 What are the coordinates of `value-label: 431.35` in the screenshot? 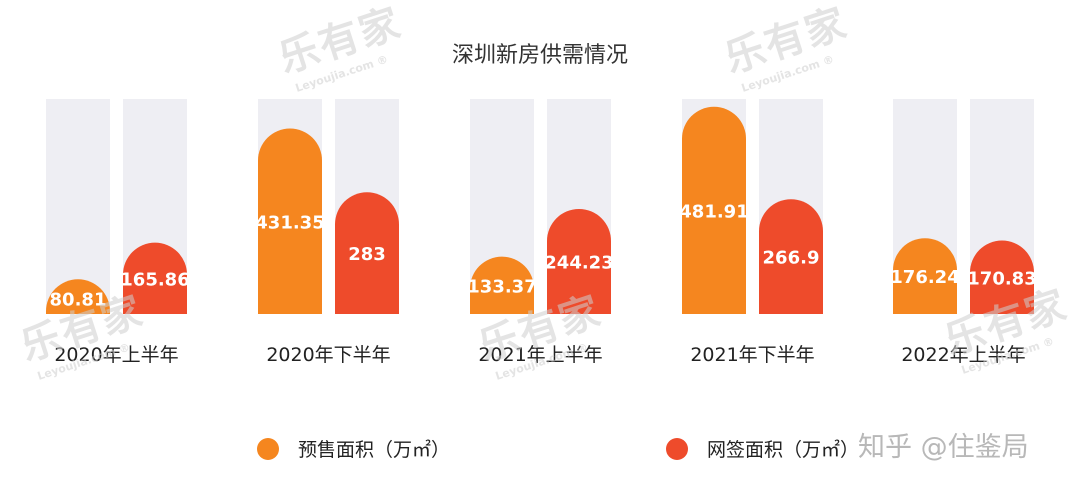 It's located at (289, 222).